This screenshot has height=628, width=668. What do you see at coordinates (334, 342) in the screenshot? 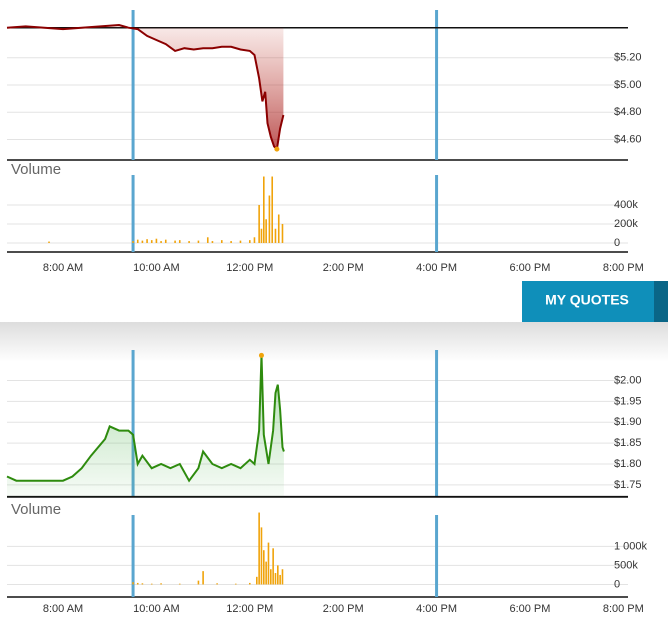
I see `section-shade` at bounding box center [334, 342].